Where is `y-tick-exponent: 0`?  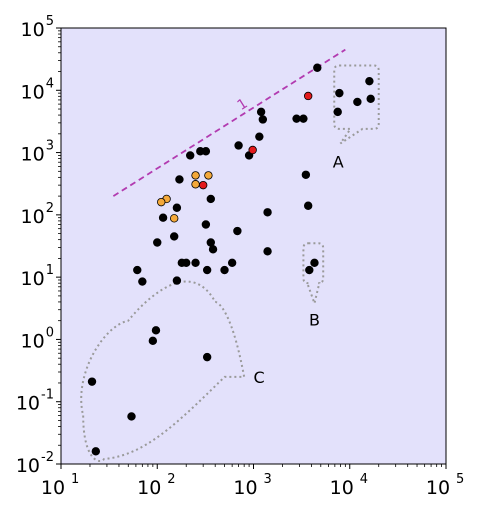 y-tick-exponent: 0 is located at coordinates (50, 332).